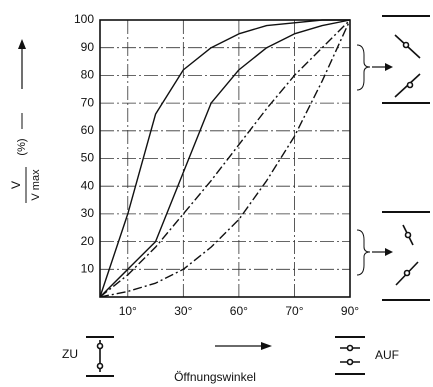 Image resolution: width=433 pixels, height=387 pixels. I want to click on x-tick-label: 90°, so click(350, 311).